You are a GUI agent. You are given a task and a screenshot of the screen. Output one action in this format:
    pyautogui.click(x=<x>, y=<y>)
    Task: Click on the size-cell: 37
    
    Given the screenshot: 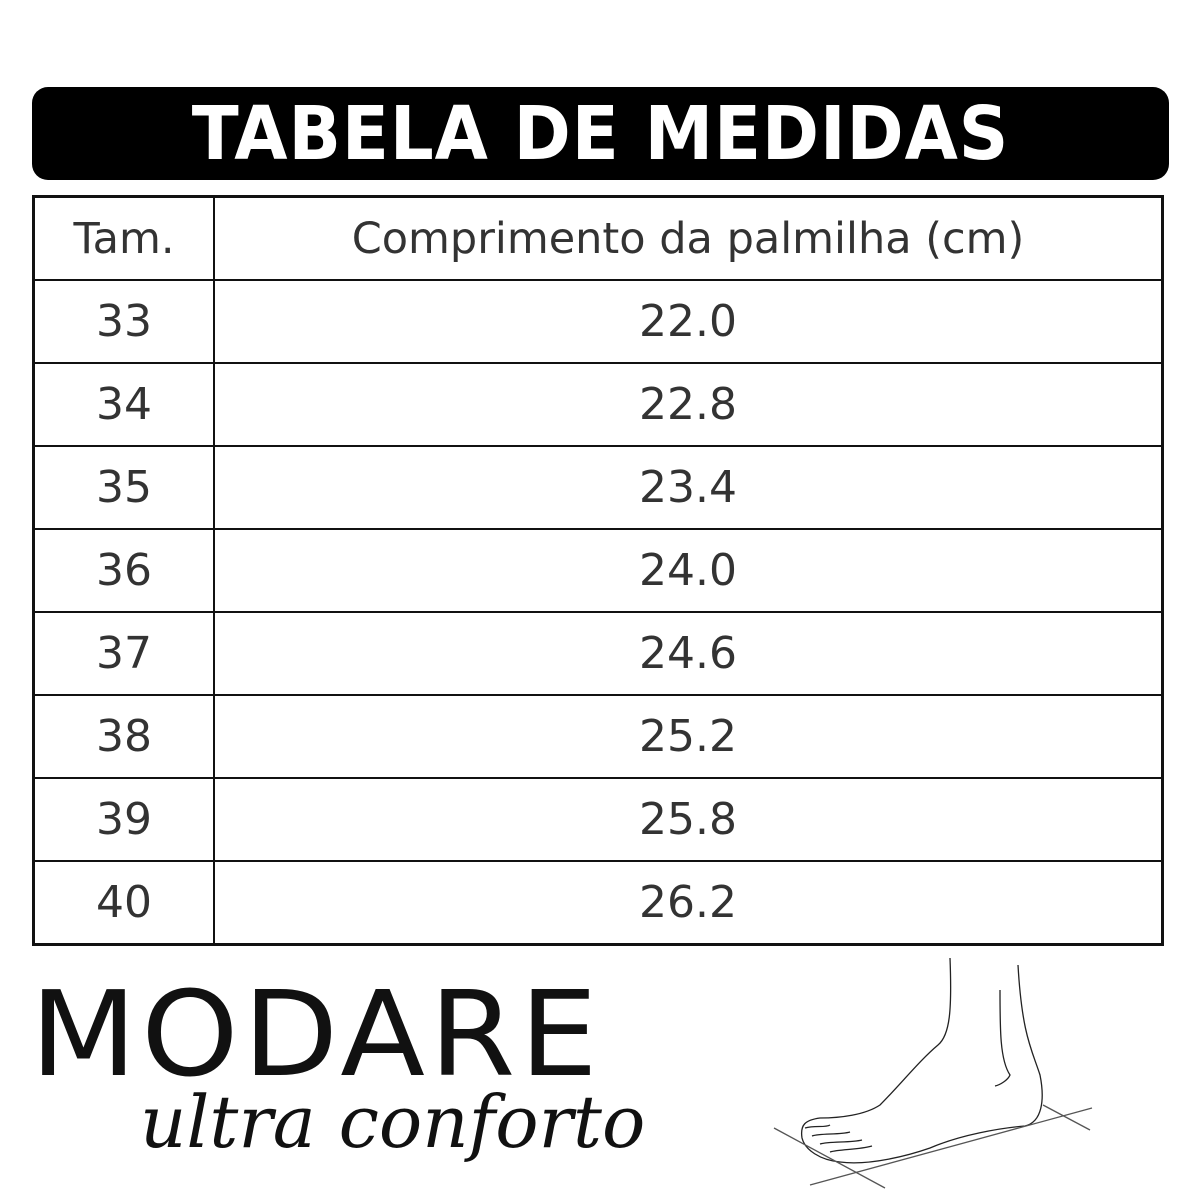 What is the action you would take?
    pyautogui.click(x=123, y=653)
    